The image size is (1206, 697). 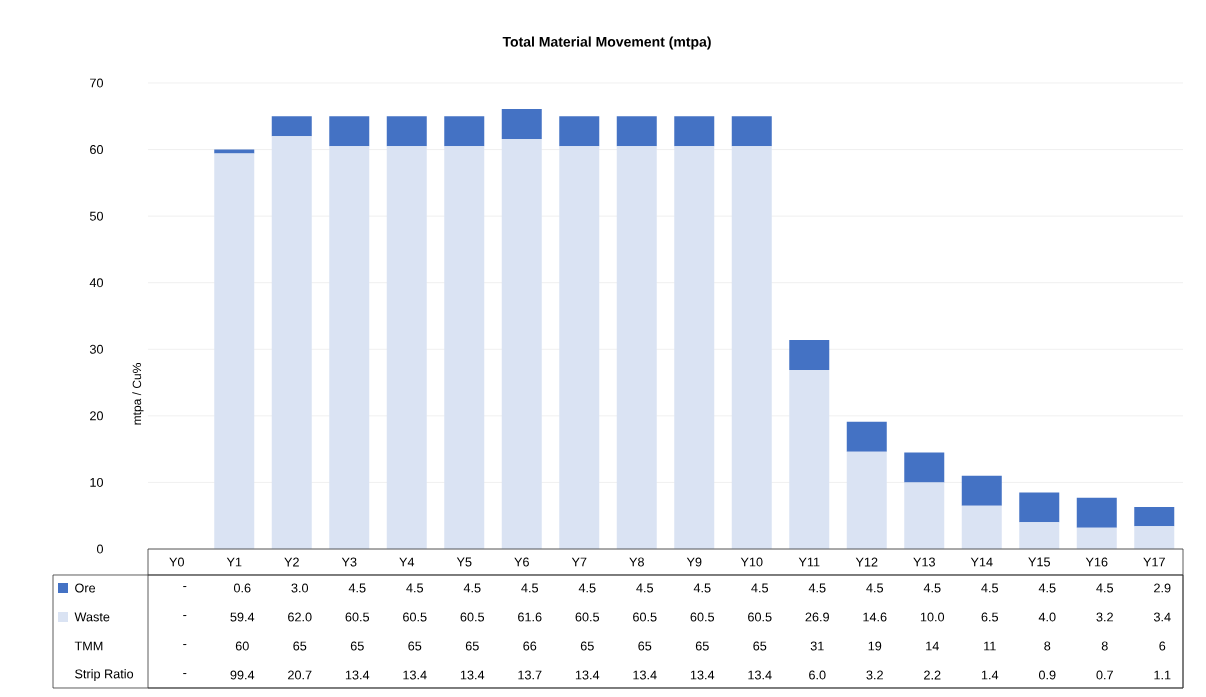 I want to click on text: 0.7, so click(x=1104, y=675).